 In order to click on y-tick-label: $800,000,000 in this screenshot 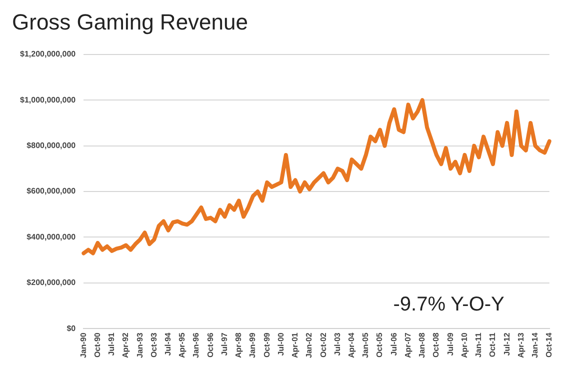, I will do `click(51, 145)`.